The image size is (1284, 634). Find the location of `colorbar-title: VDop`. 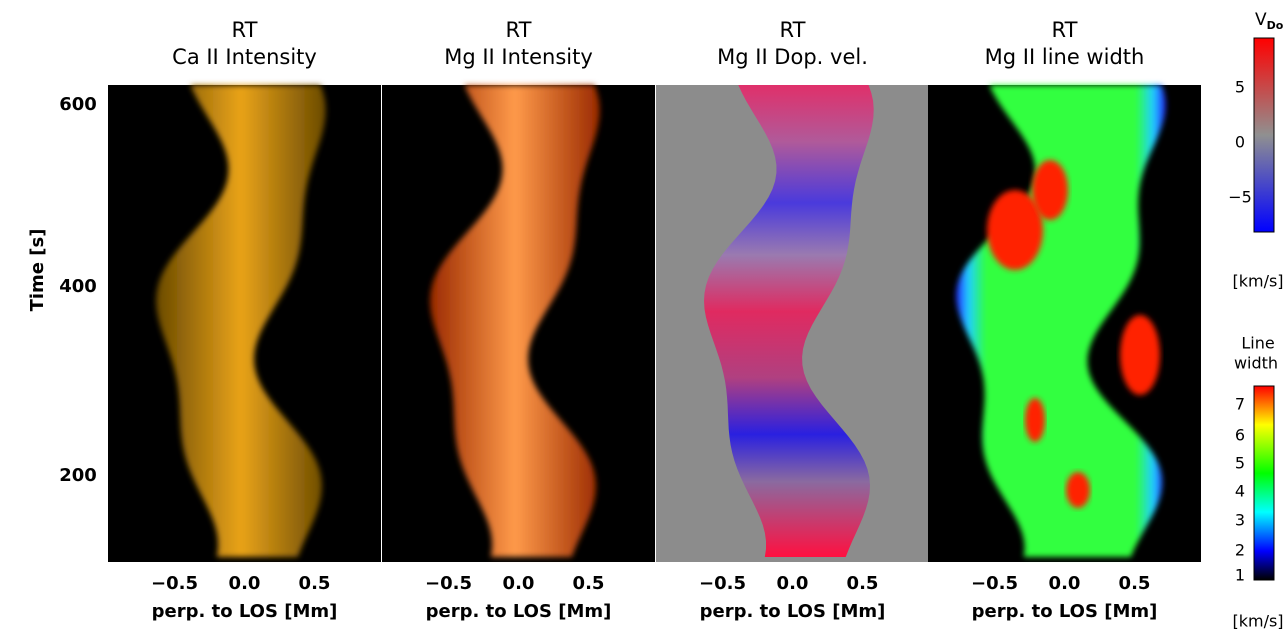

colorbar-title: VDop is located at coordinates (1269, 21).